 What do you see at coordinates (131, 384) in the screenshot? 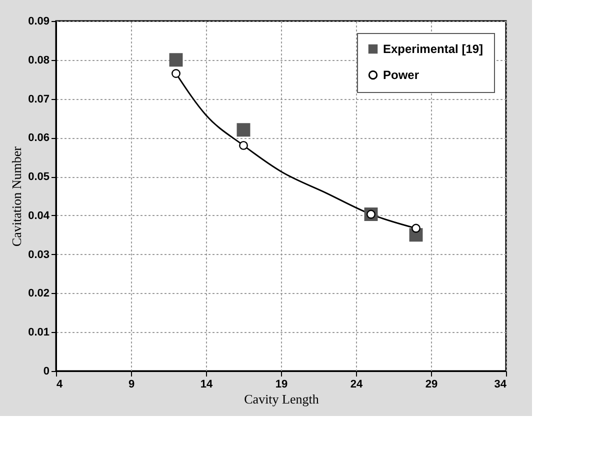
I see `x-tick-label: 9` at bounding box center [131, 384].